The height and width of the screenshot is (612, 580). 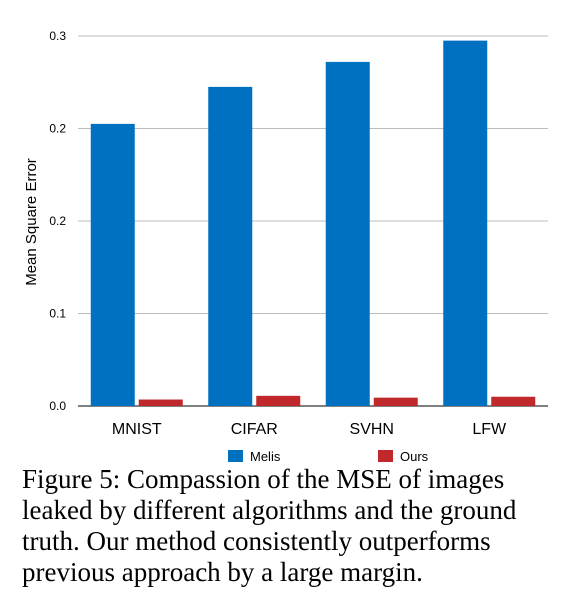 I want to click on bar-ours-cifar, so click(x=278, y=400).